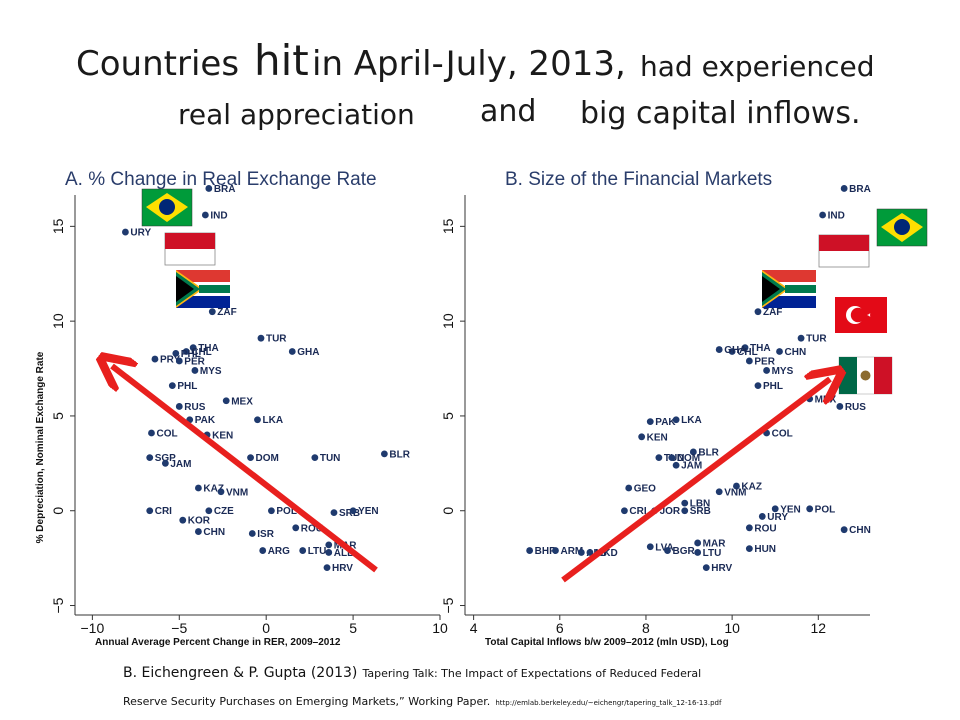 This screenshot has width=960, height=720. Describe the element at coordinates (226, 312) in the screenshot. I see `point-label: ZAF` at that location.